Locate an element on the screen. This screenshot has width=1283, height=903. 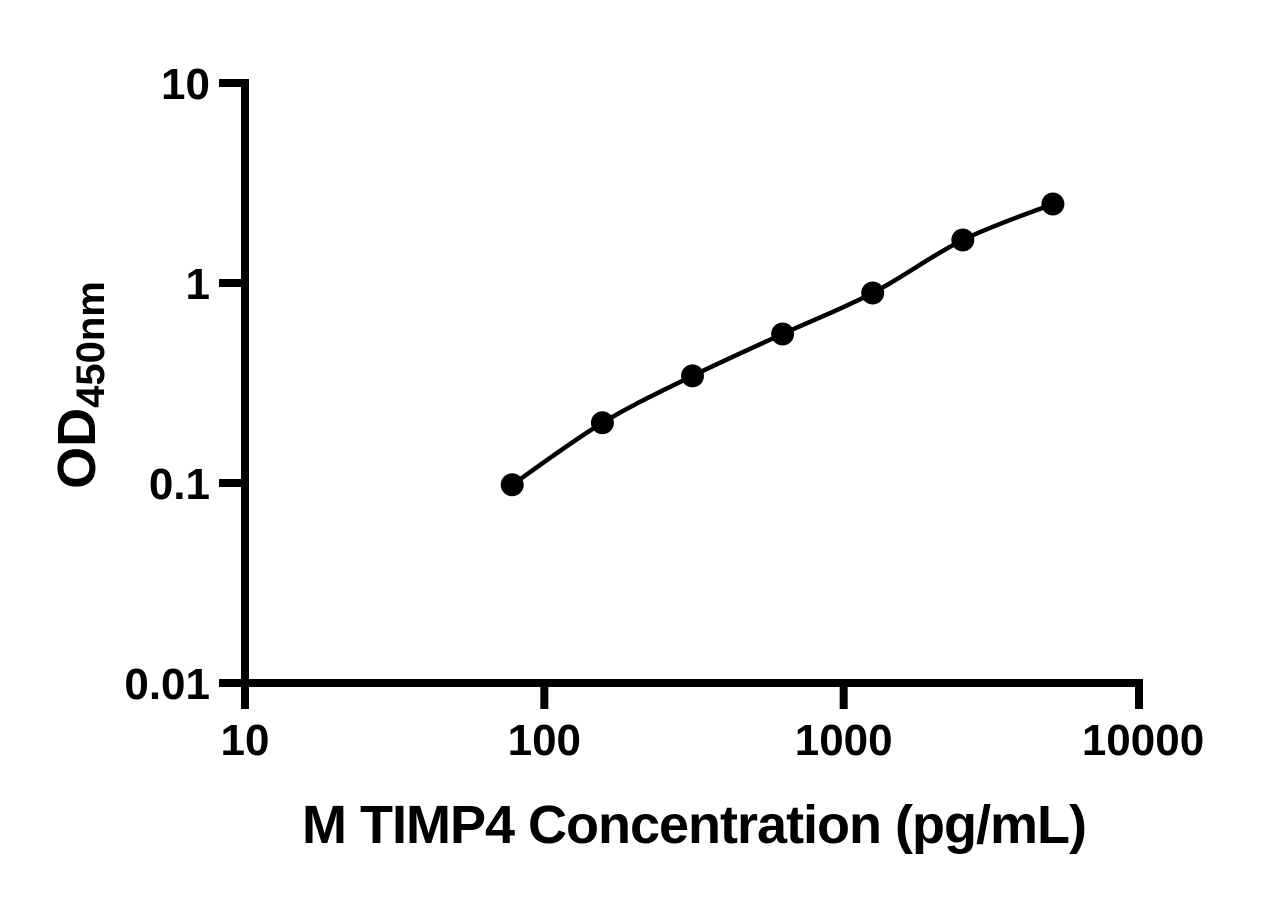
y-tick-label: 0.01 is located at coordinates (167, 684).